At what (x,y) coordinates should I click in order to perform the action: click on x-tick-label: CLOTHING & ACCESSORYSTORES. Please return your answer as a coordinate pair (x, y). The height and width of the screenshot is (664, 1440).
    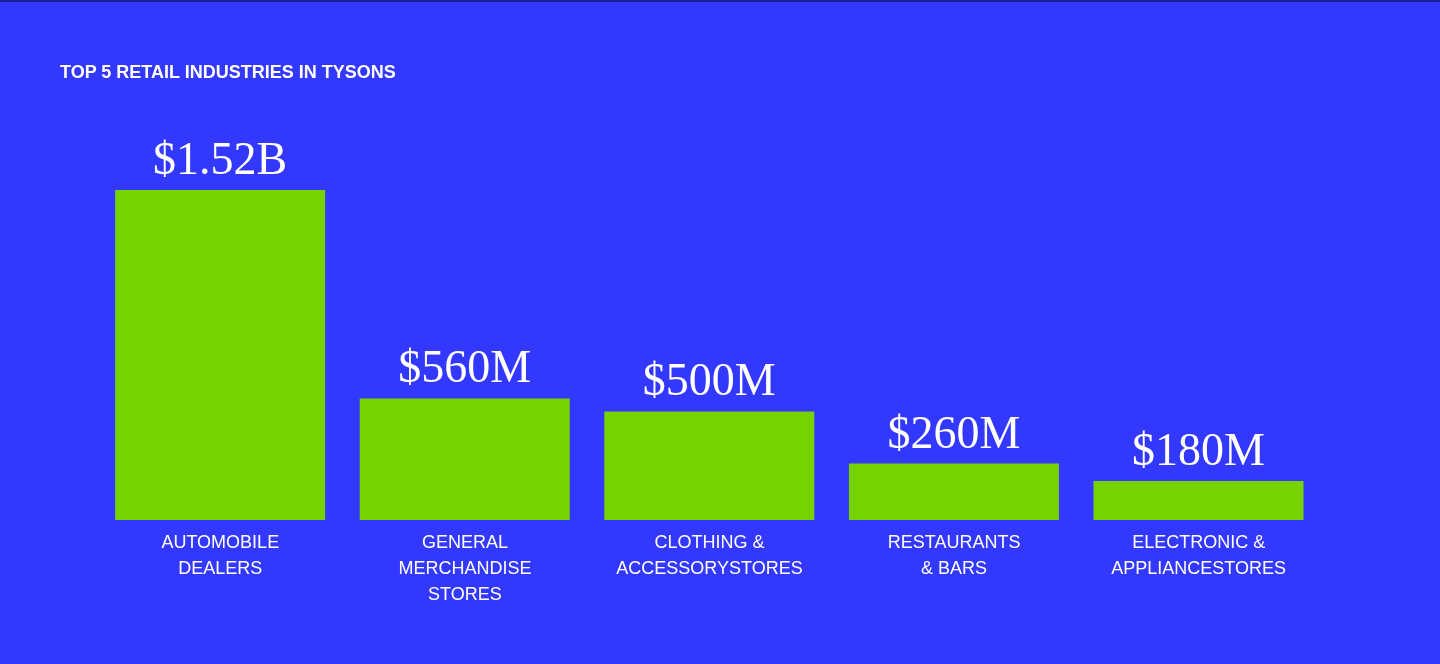
    Looking at the image, I should click on (709, 555).